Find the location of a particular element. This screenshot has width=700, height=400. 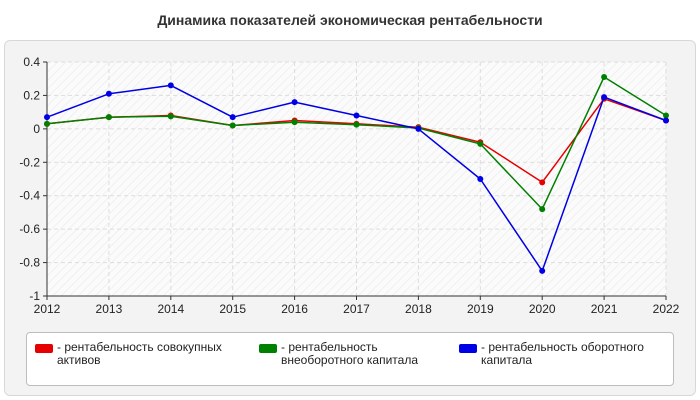

y-tick-label: -0.2 is located at coordinates (29, 162).